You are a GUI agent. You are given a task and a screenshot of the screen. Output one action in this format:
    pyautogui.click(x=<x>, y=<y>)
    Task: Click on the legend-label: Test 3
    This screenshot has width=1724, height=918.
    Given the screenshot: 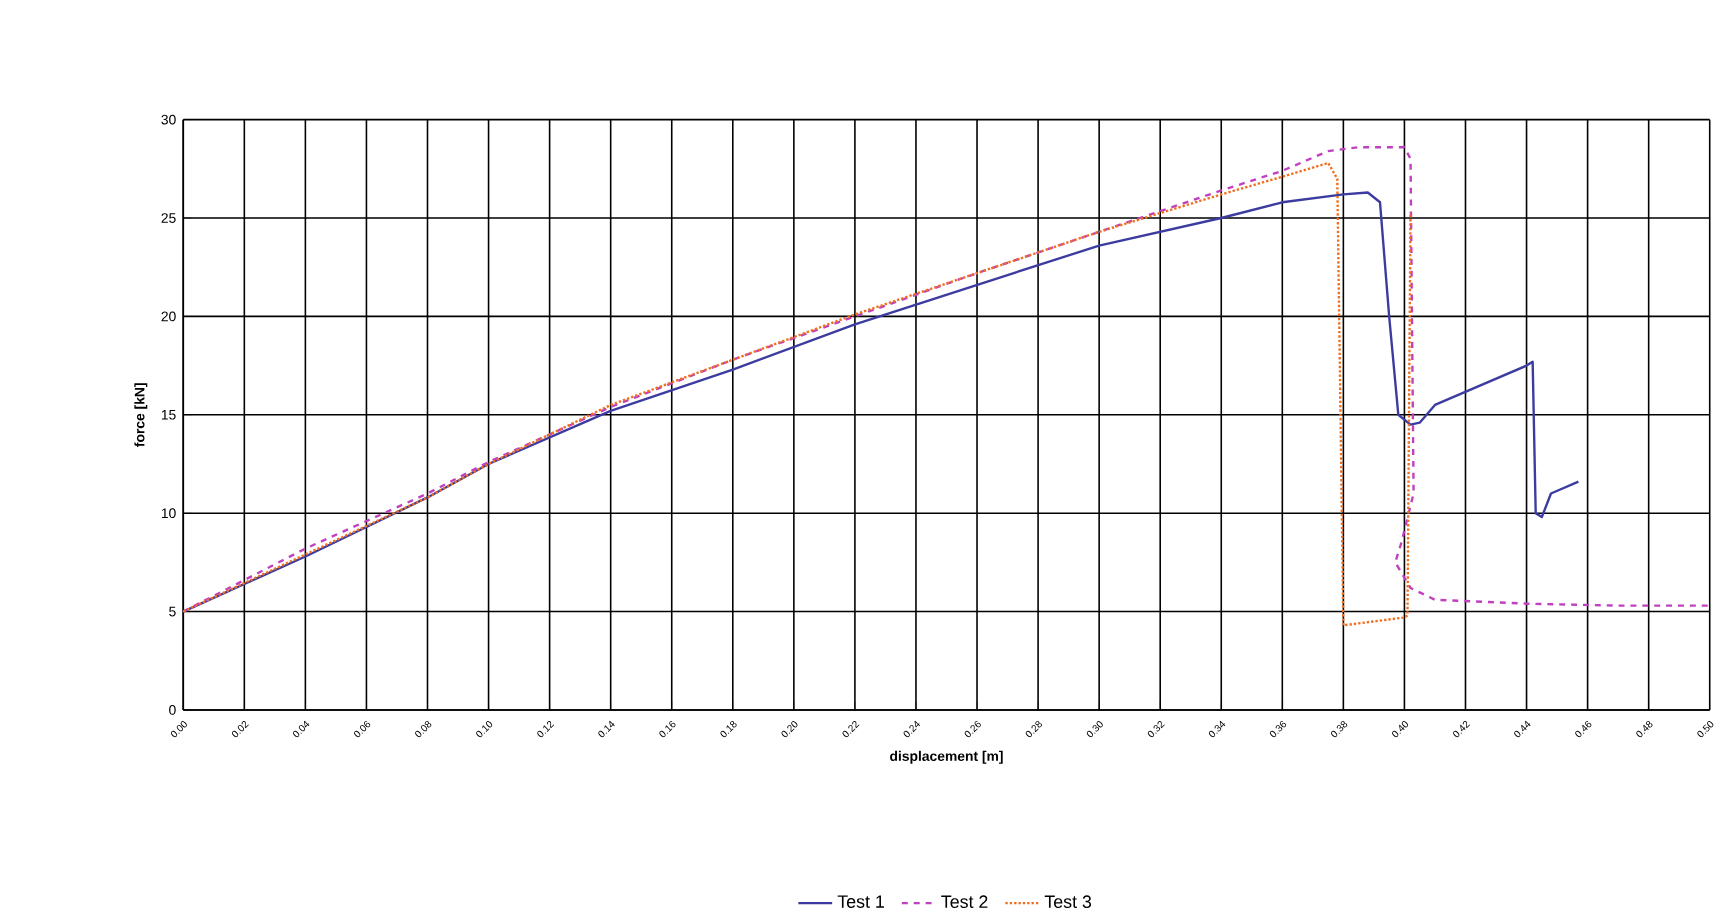 What is the action you would take?
    pyautogui.click(x=1068, y=901)
    